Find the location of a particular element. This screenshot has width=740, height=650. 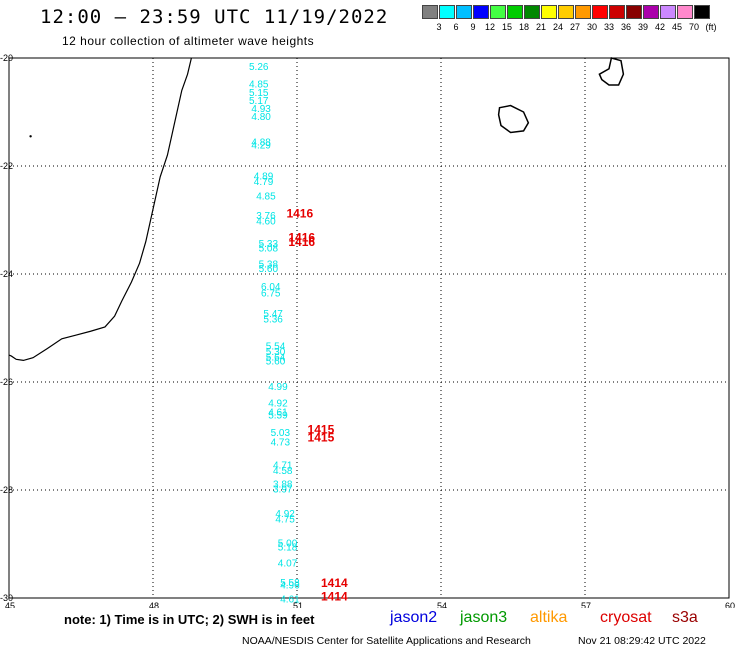

wave-height-label: 4.75 is located at coordinates (285, 519).